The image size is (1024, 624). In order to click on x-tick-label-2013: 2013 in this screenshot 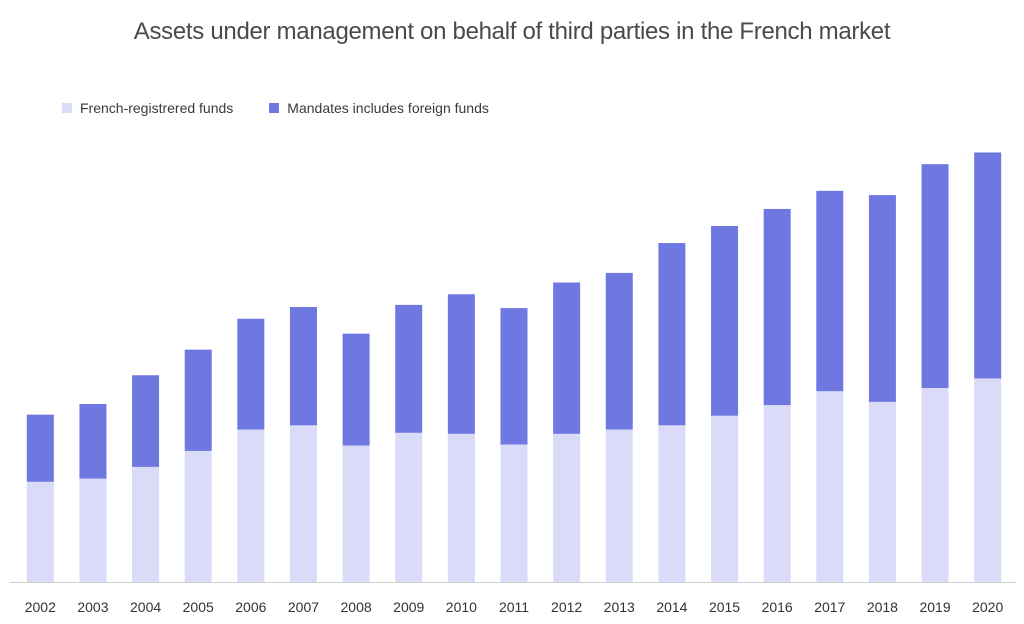, I will do `click(619, 607)`.